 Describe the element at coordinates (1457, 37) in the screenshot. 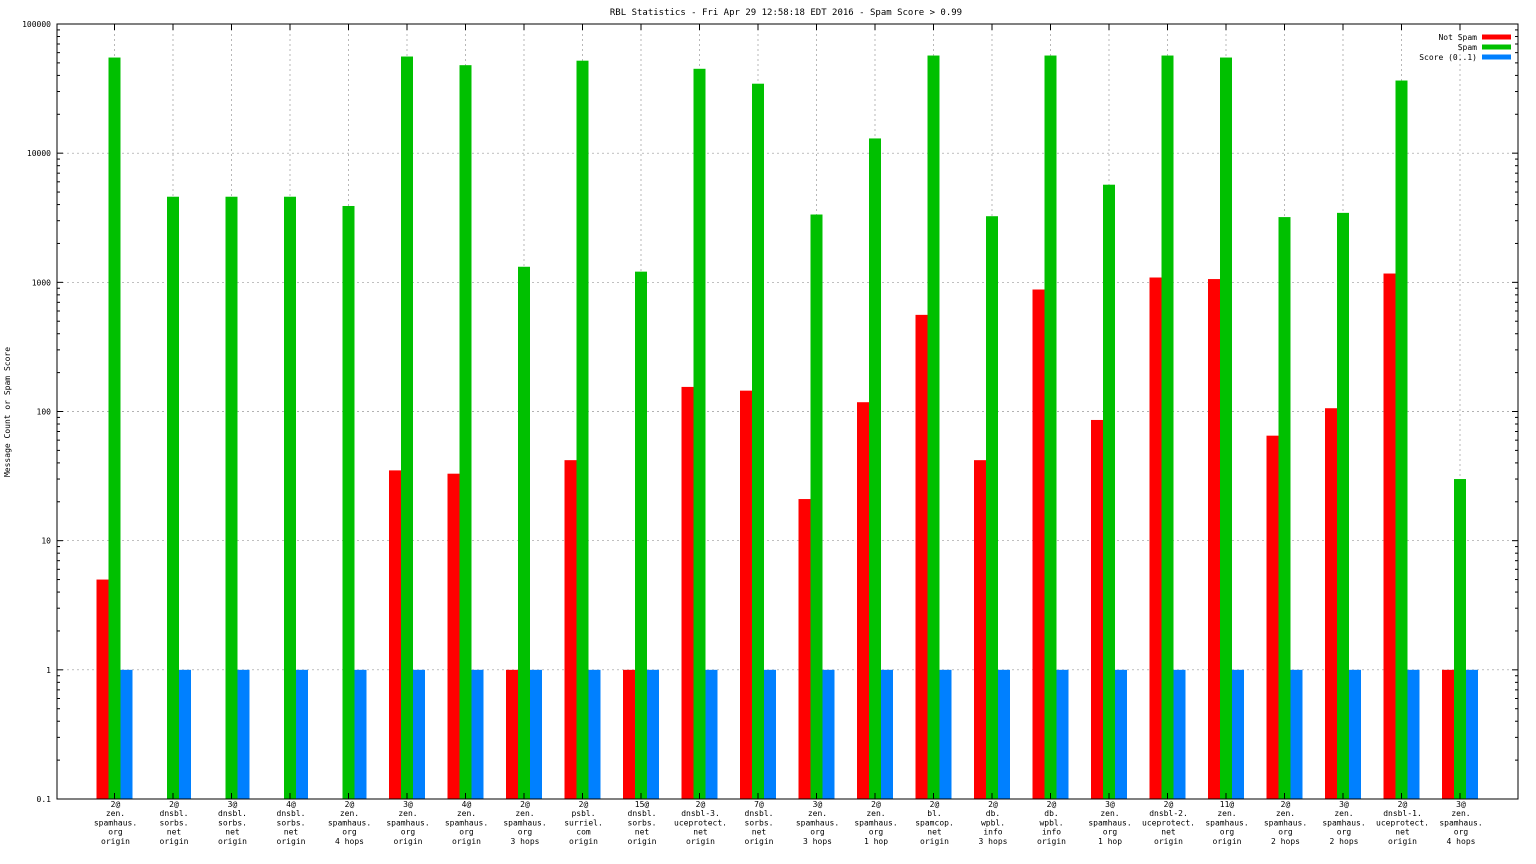

I see `legend-label: Not Spam` at that location.